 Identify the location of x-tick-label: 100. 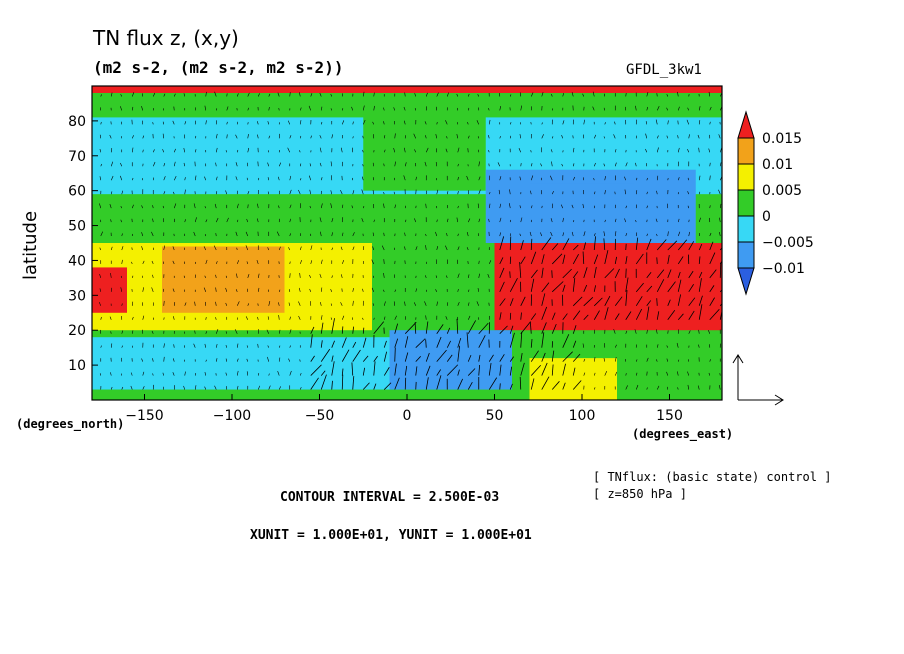
(582, 416).